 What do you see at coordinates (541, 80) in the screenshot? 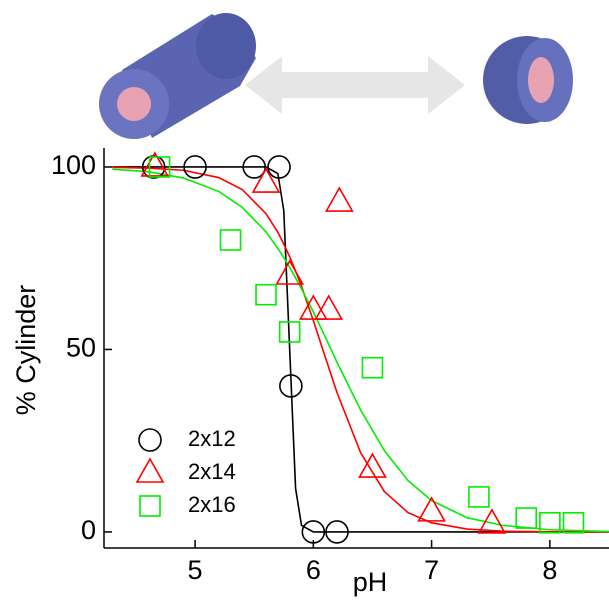
I see `sphere-core` at bounding box center [541, 80].